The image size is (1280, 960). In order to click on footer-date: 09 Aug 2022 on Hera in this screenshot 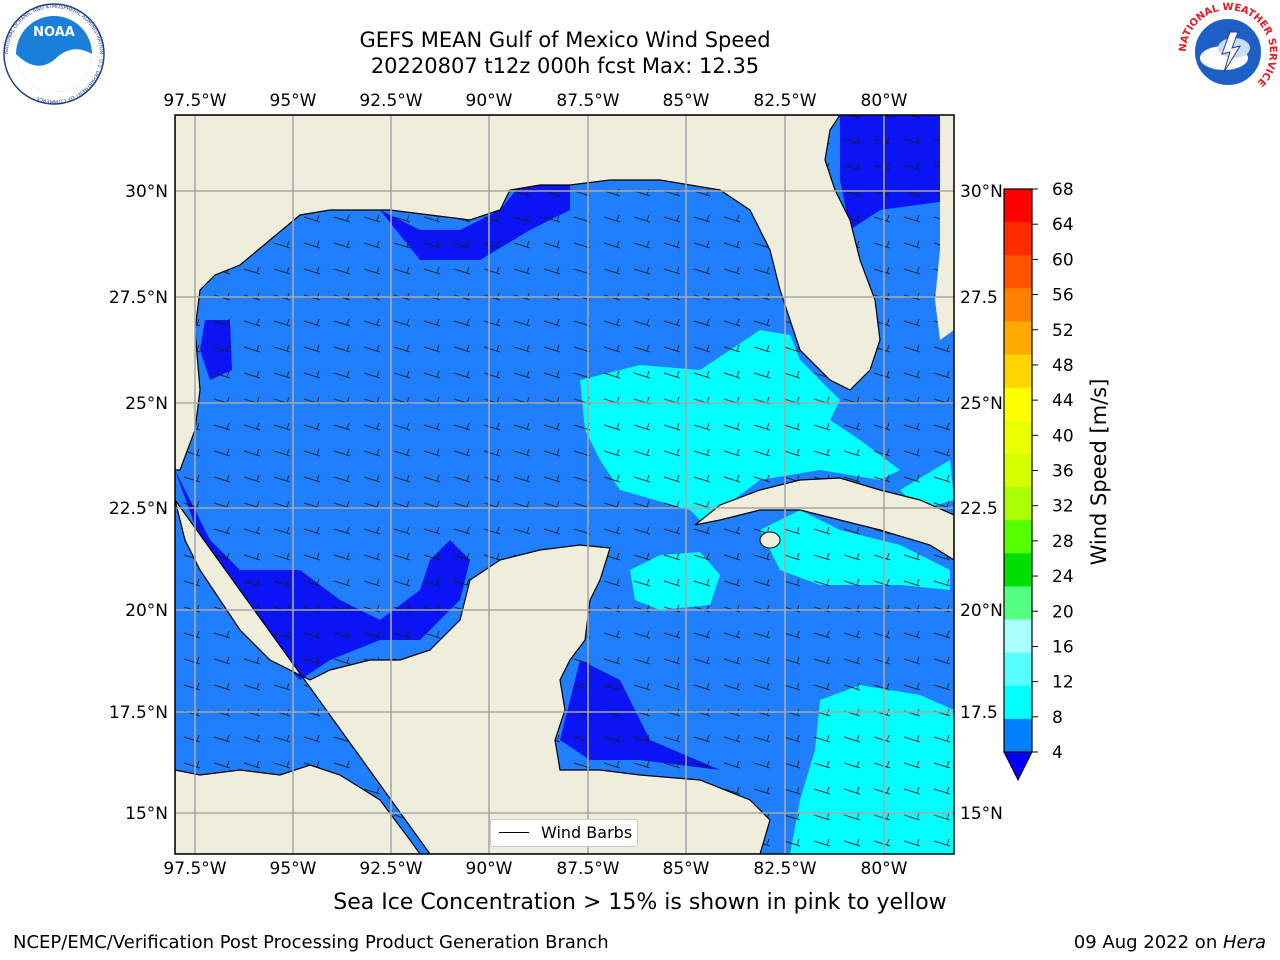, I will do `click(1170, 942)`.